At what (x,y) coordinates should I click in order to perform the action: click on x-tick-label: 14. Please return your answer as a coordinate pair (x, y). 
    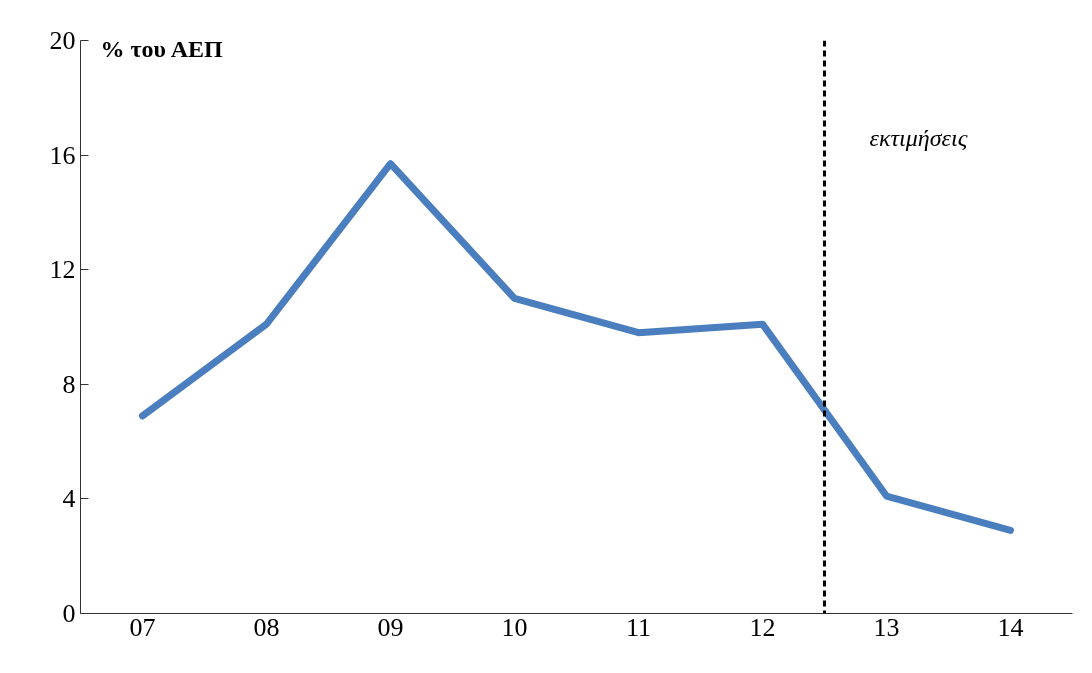
    Looking at the image, I should click on (1010, 627).